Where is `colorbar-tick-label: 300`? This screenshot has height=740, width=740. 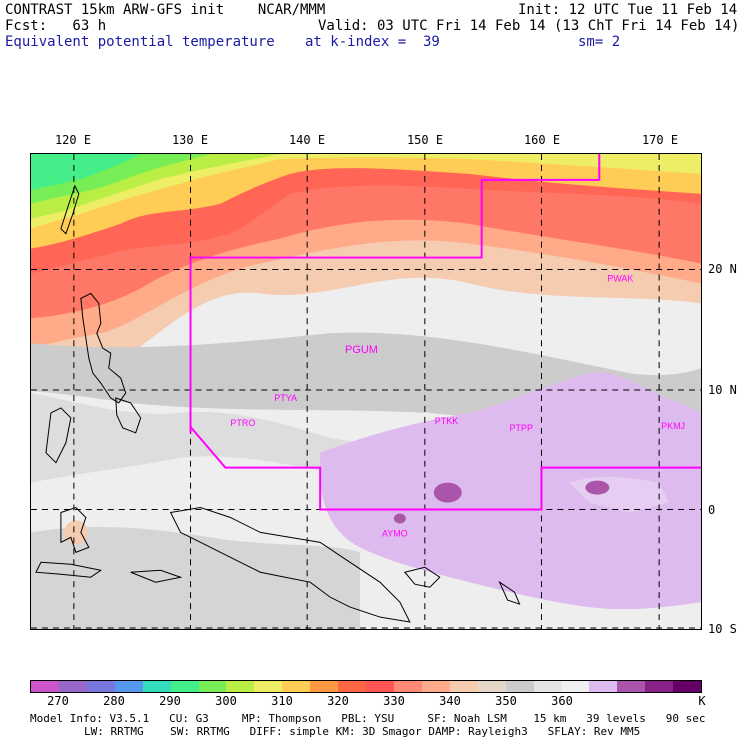 colorbar-tick-label: 300 is located at coordinates (226, 701).